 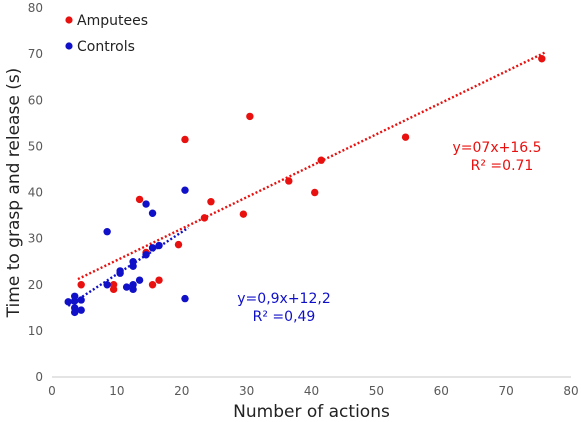 What do you see at coordinates (69, 20) in the screenshot?
I see `legend-marker-amputees` at bounding box center [69, 20].